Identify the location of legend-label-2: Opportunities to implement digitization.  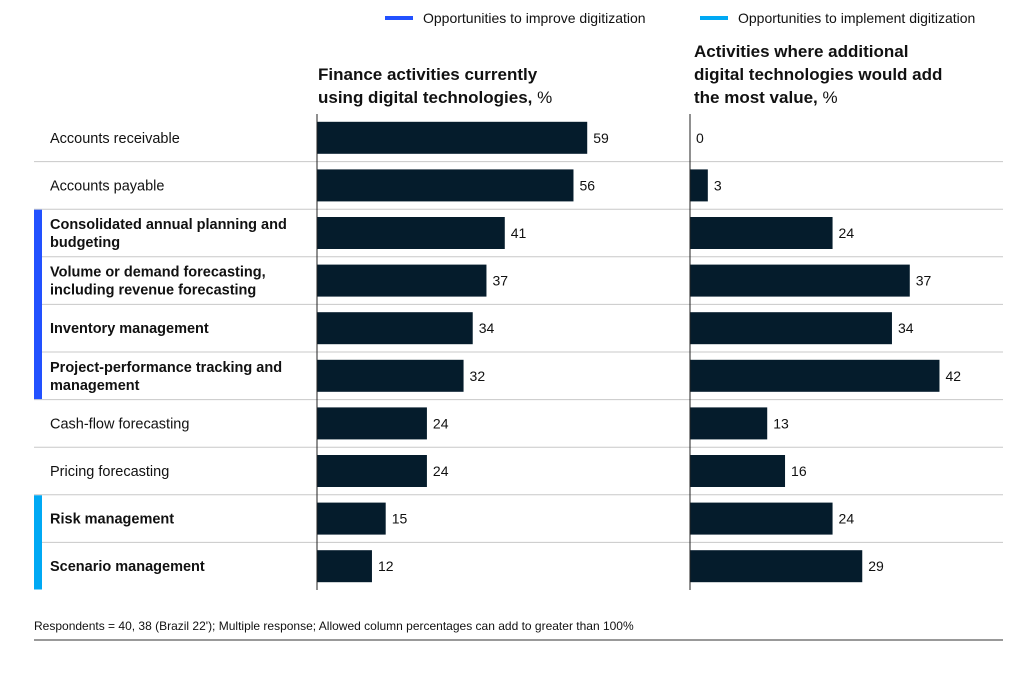
(856, 18).